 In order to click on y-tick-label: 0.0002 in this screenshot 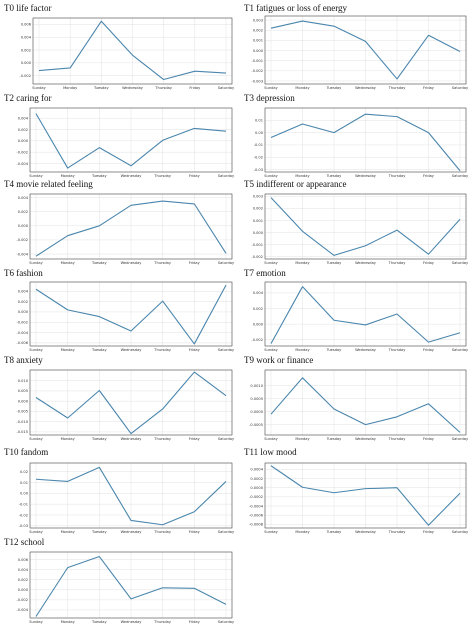, I will do `click(256, 479)`.